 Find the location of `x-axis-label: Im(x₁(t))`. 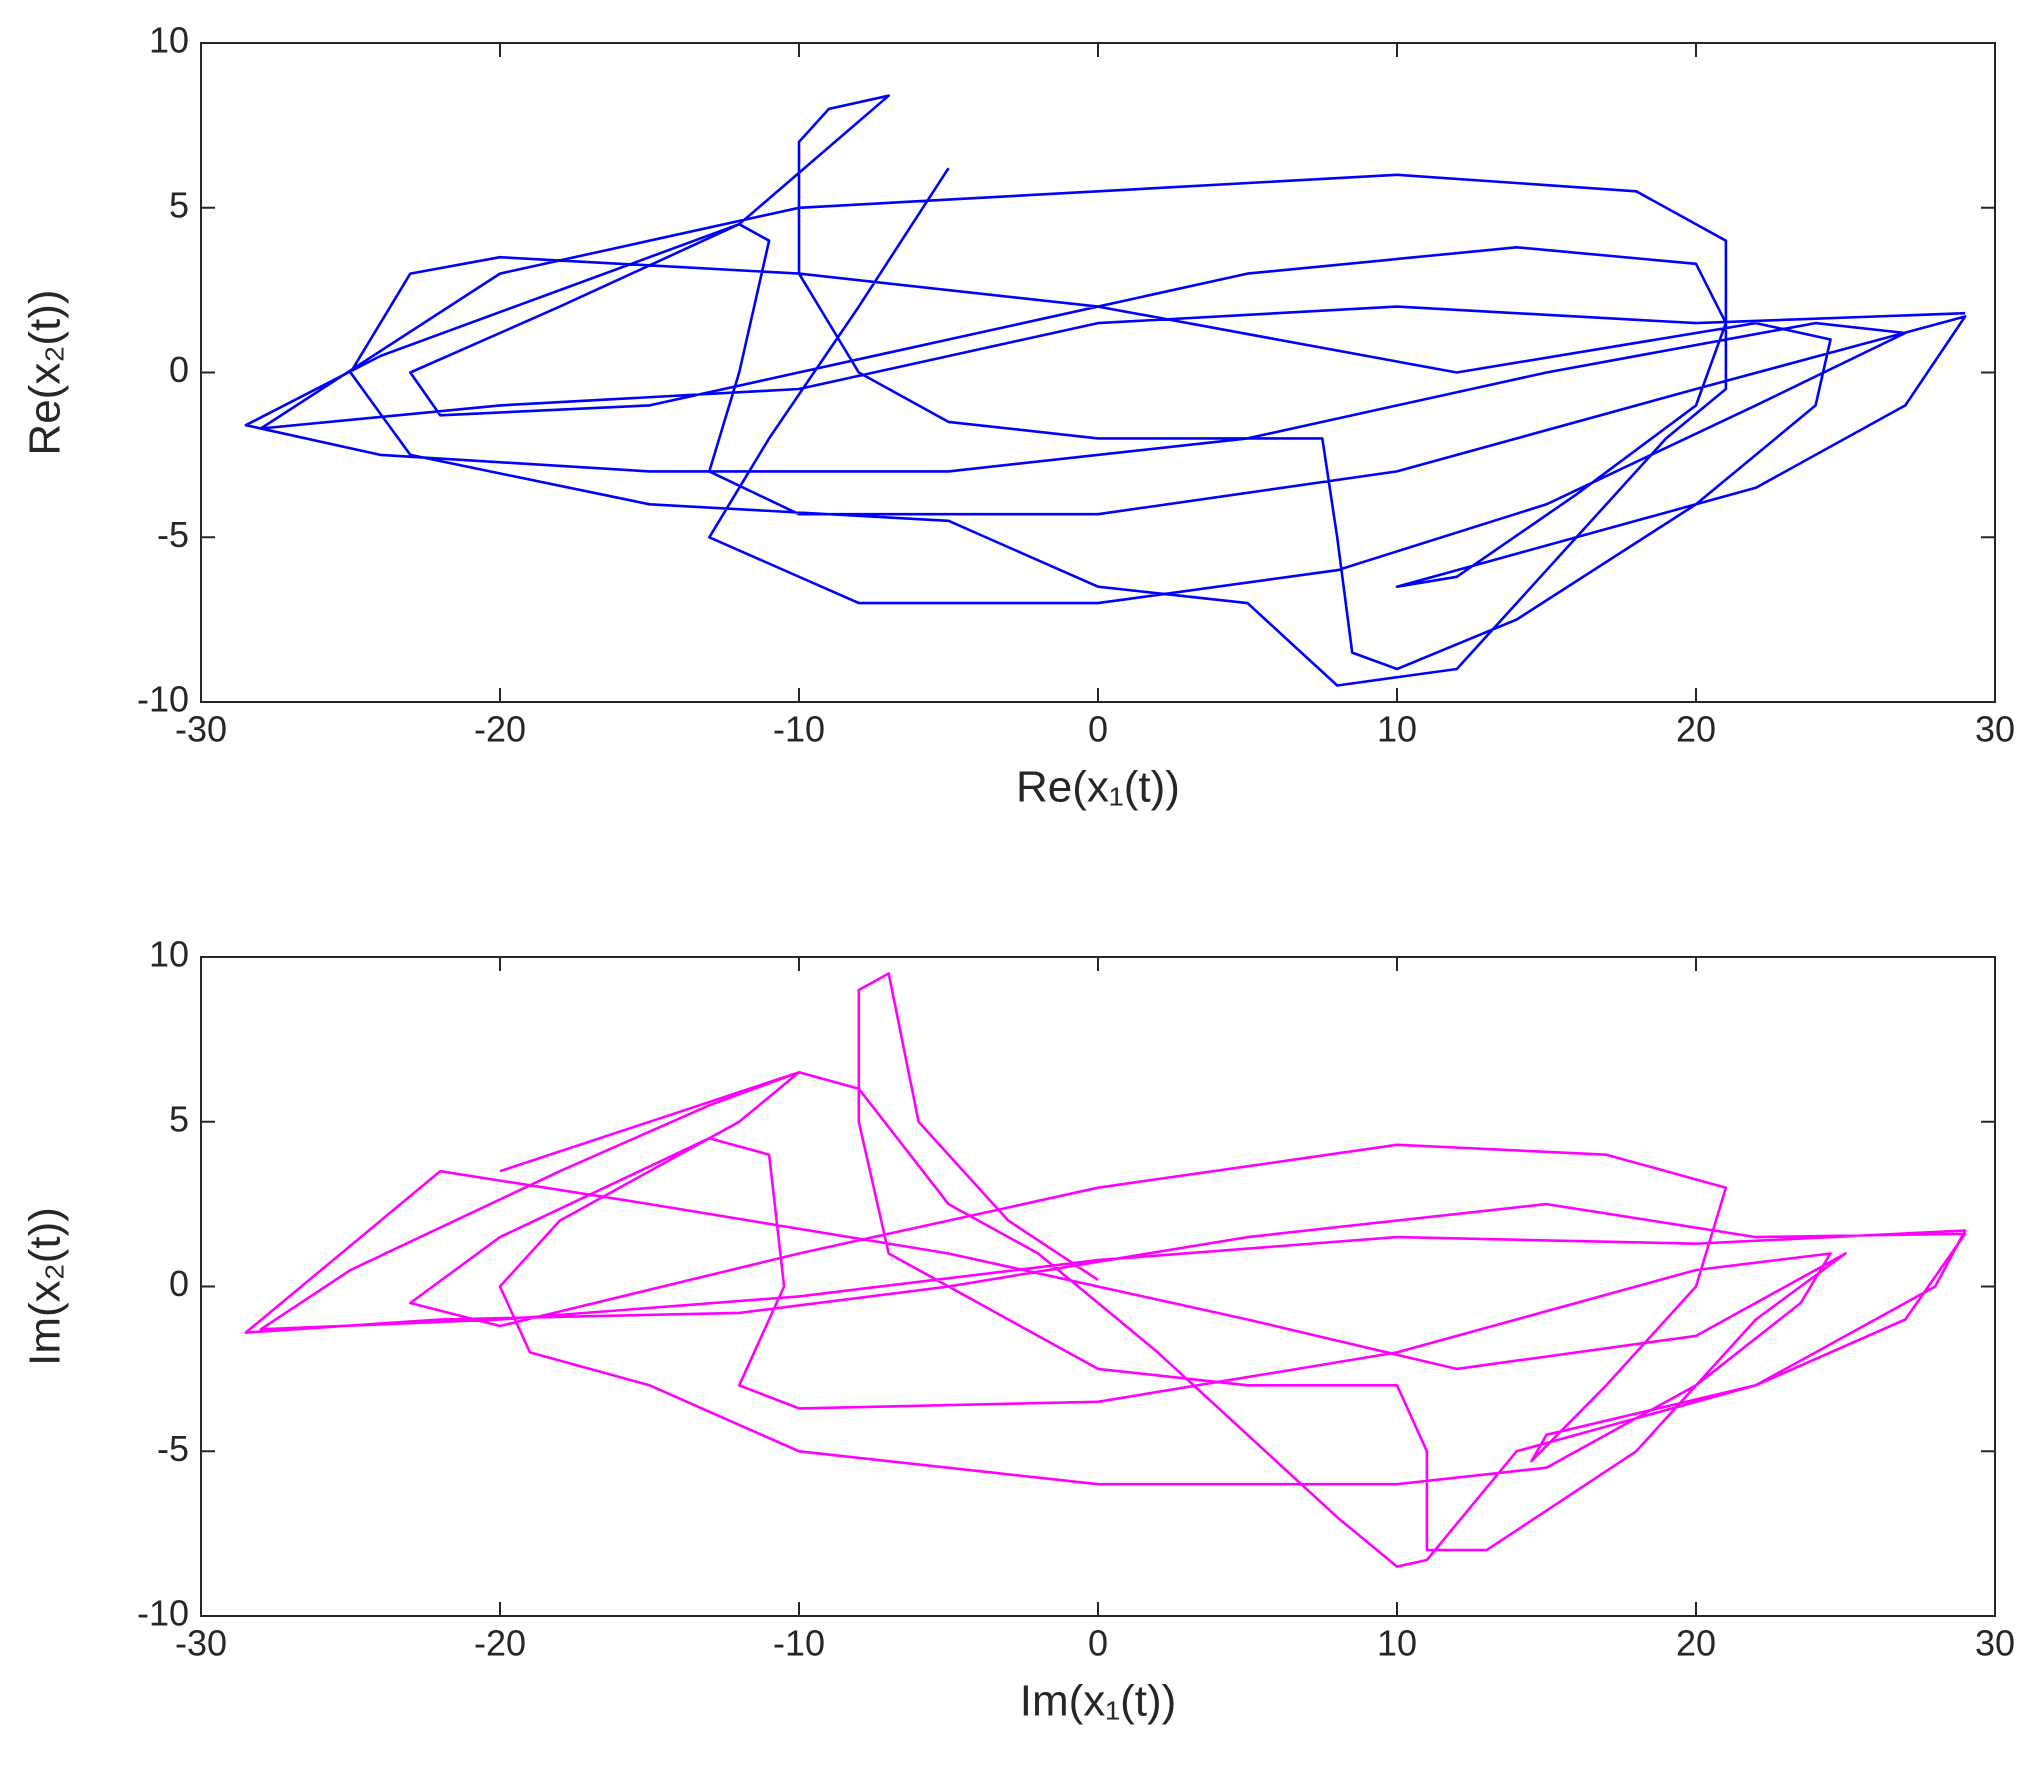

x-axis-label: Im(x₁(t)) is located at coordinates (1098, 1701).